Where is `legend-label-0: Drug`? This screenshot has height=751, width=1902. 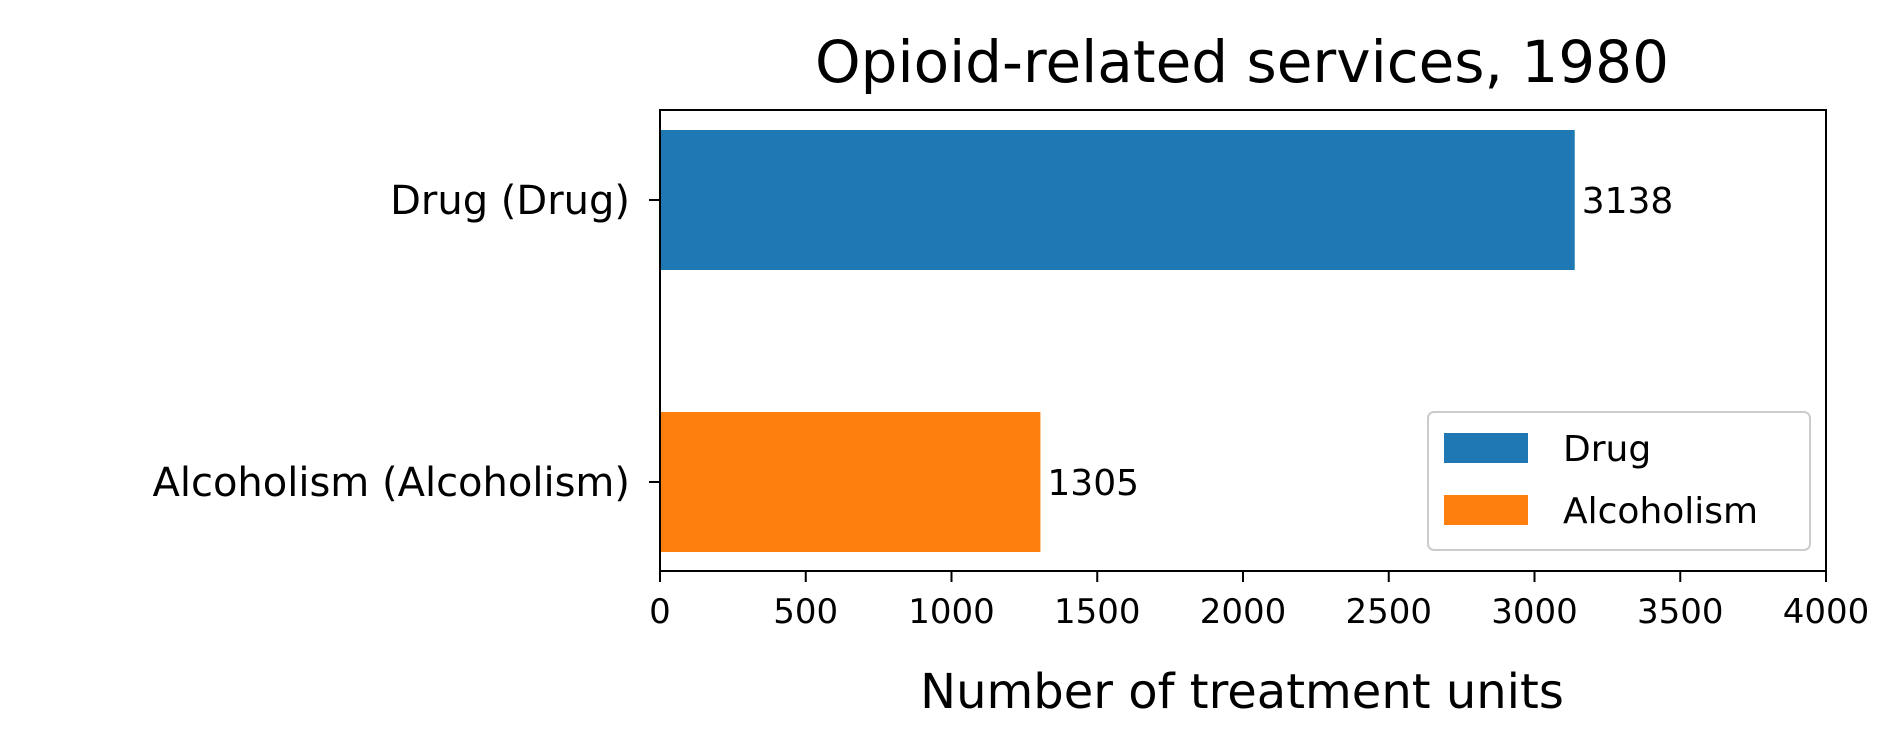
legend-label-0: Drug is located at coordinates (1607, 449).